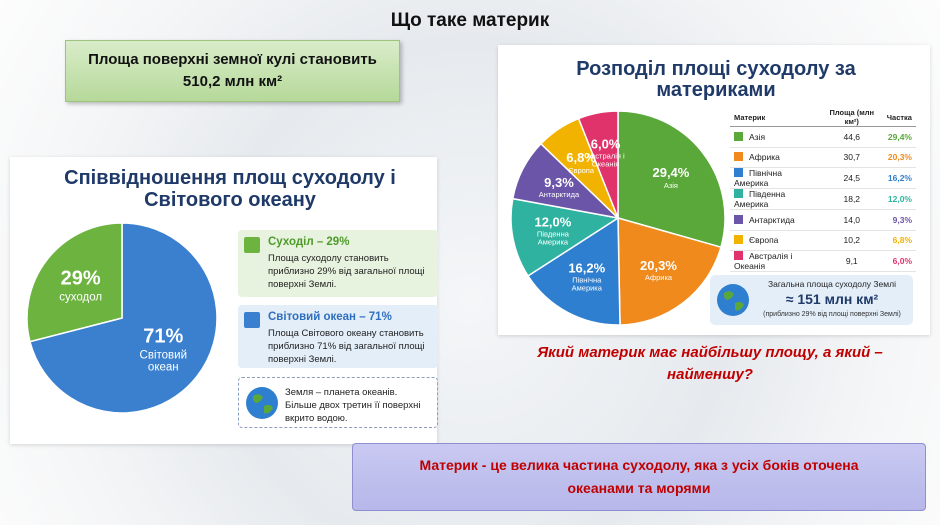 The image size is (940, 525). Describe the element at coordinates (758, 178) in the screenshot. I see `cell-text: Північна Америка` at that location.